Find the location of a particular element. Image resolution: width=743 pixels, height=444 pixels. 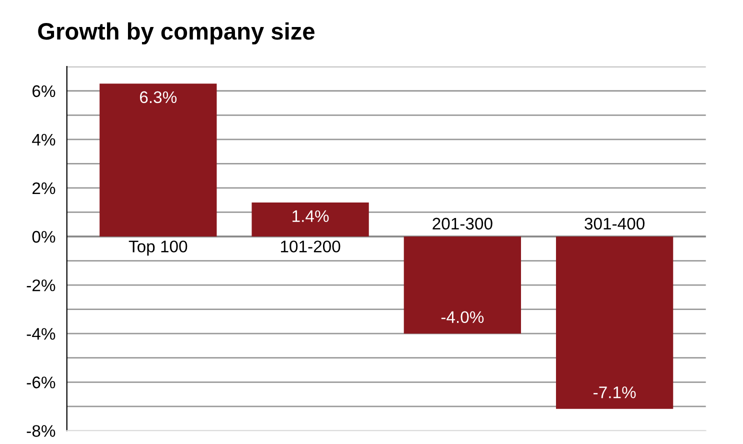

y-tick-label: 6% is located at coordinates (44, 91).